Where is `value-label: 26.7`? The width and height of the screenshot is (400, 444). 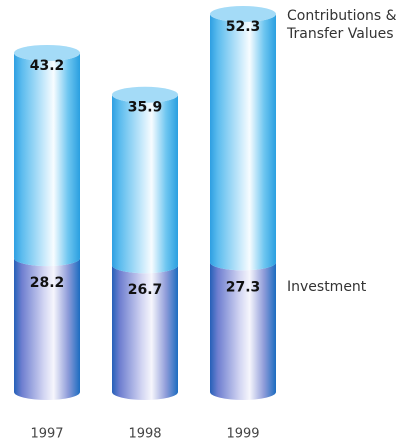
value-label: 26.7 is located at coordinates (145, 290).